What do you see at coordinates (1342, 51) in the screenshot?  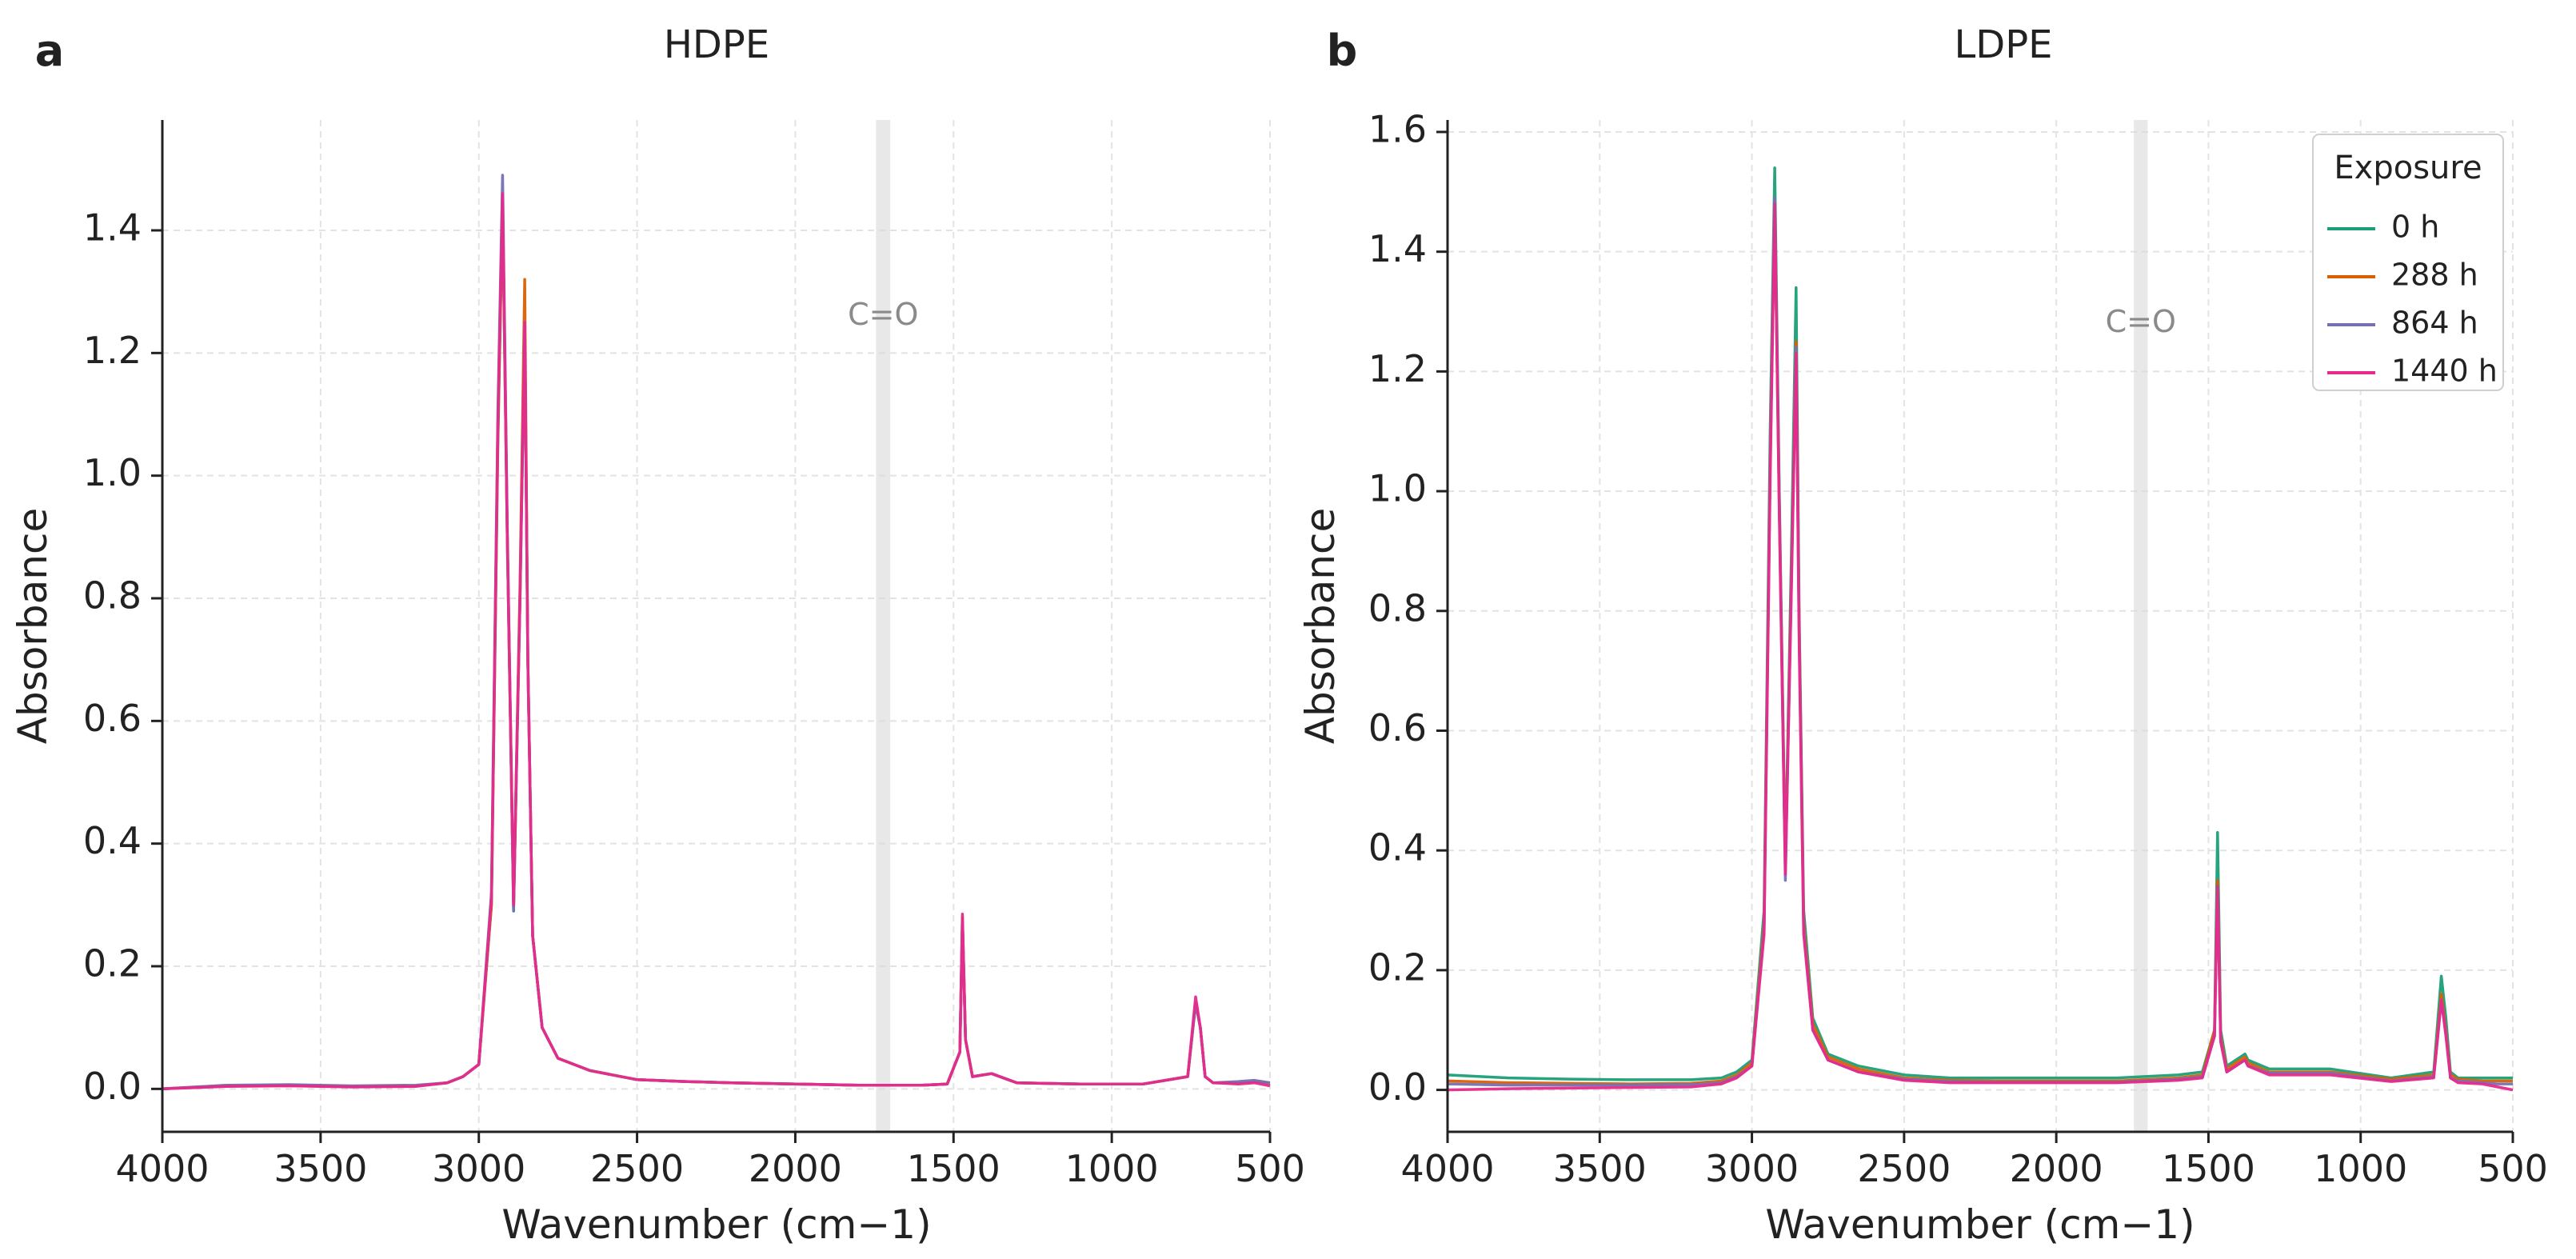 I see `panel-letter: b` at bounding box center [1342, 51].